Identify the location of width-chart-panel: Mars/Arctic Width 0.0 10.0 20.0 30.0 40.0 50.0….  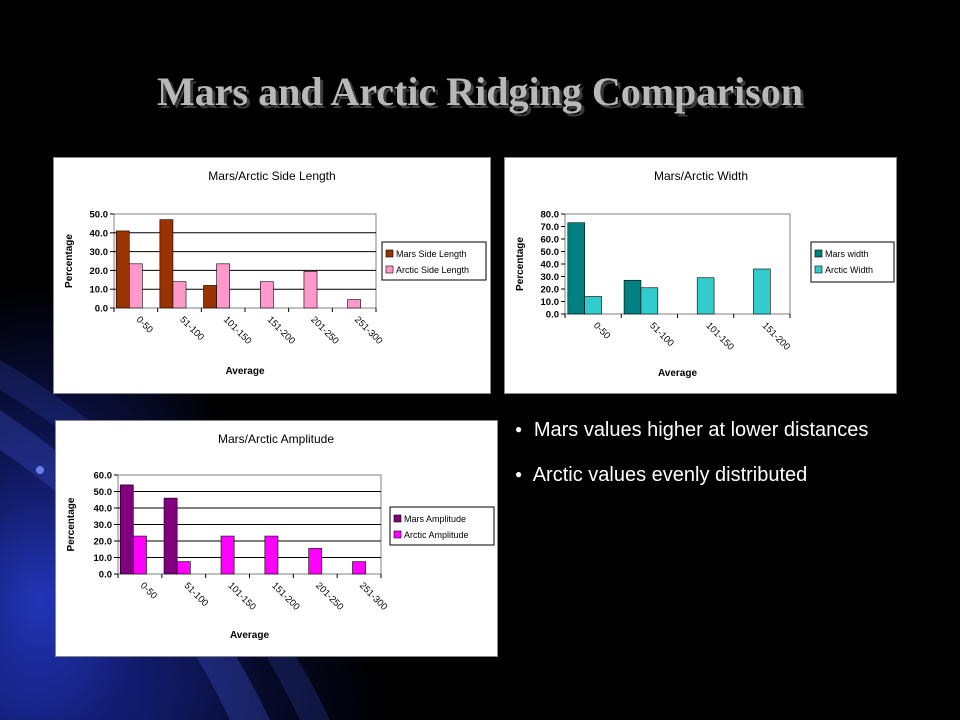
(700, 275).